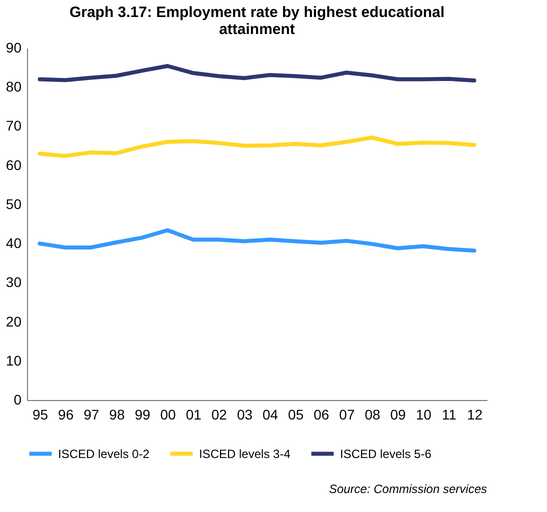 This screenshot has height=512, width=547. I want to click on y-tick-label: 70, so click(14, 126).